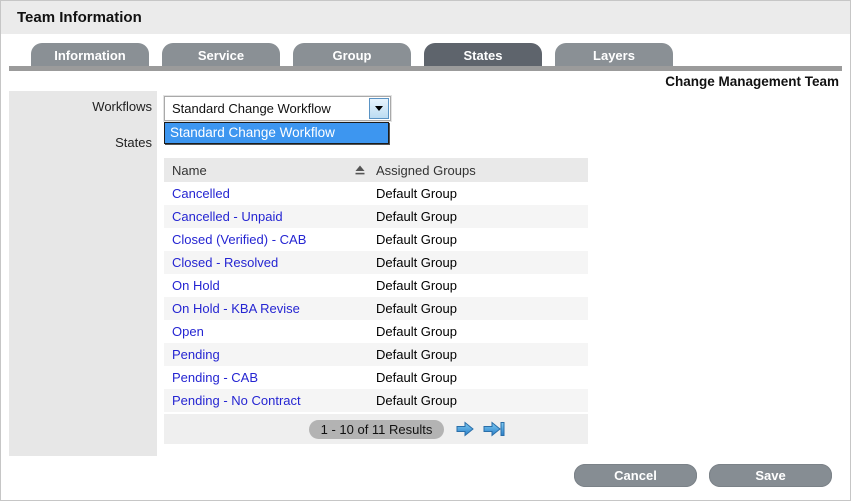 Image resolution: width=851 pixels, height=501 pixels. Describe the element at coordinates (479, 429) in the screenshot. I see `pagination-arrows` at that location.